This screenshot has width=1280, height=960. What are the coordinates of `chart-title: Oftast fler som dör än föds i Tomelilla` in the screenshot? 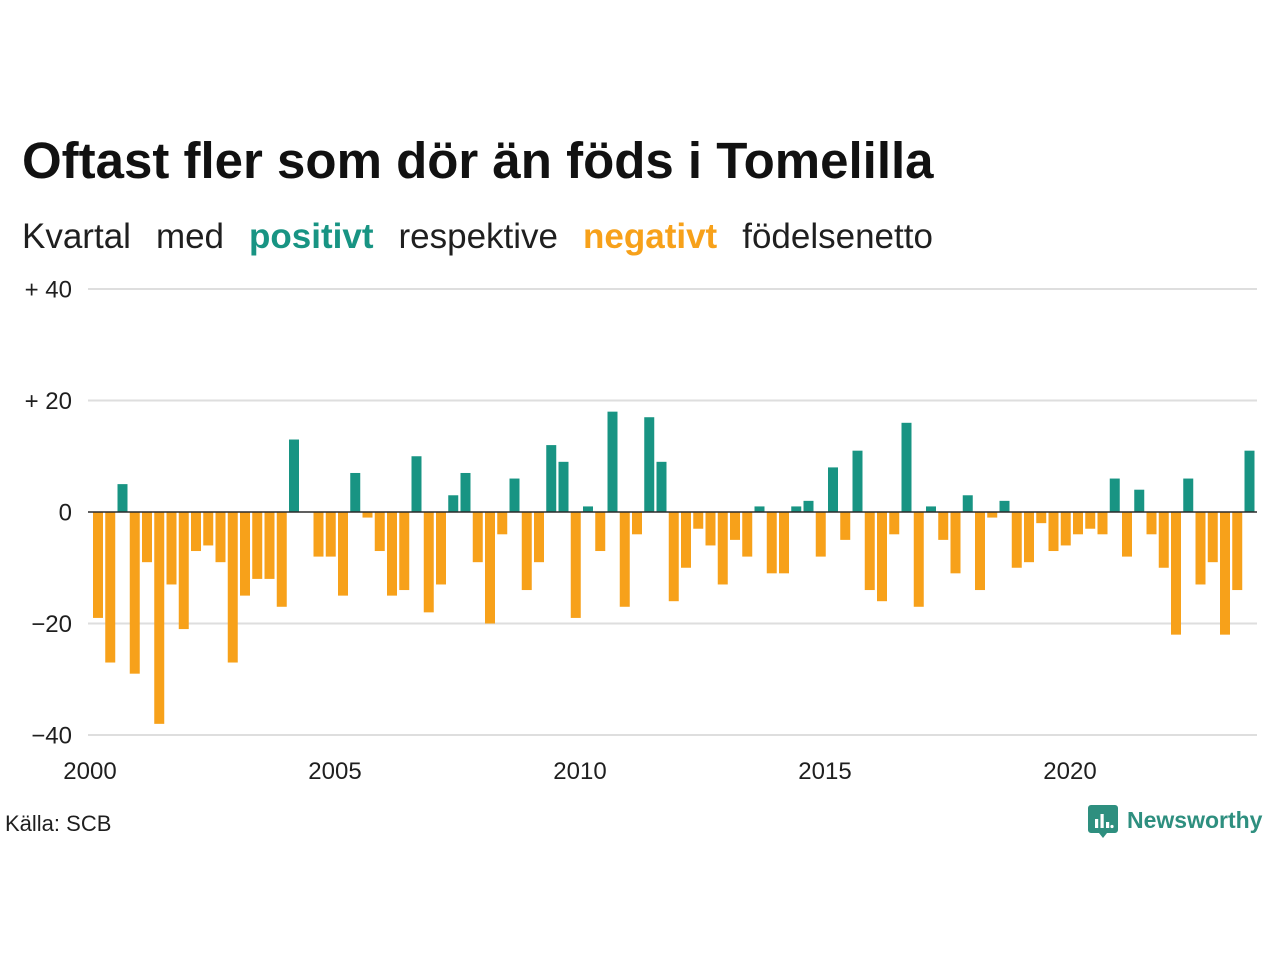 It's located at (478, 160).